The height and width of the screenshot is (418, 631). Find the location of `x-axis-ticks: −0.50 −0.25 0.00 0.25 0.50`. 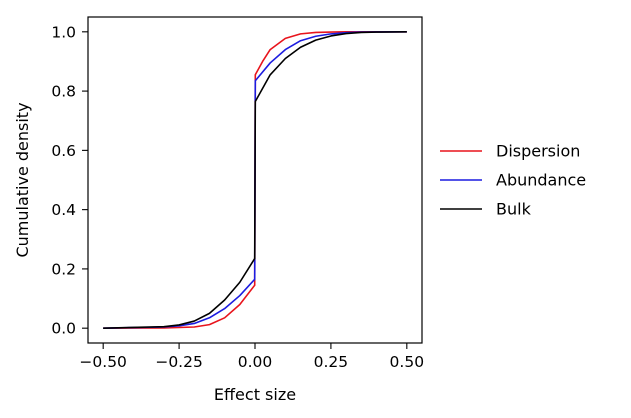

x-axis-ticks: −0.50 −0.25 0.00 0.25 0.50 is located at coordinates (251, 357).